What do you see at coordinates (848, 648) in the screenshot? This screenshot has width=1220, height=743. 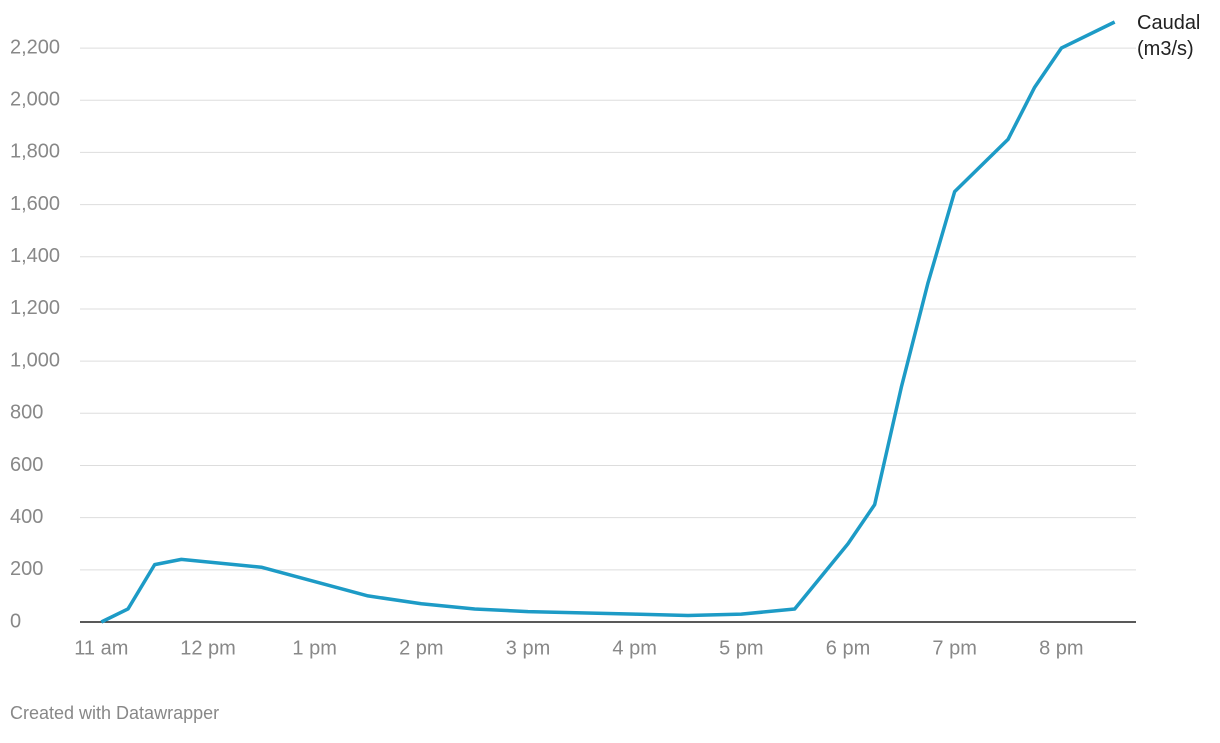 I see `x-tick-label: 6 pm` at bounding box center [848, 648].